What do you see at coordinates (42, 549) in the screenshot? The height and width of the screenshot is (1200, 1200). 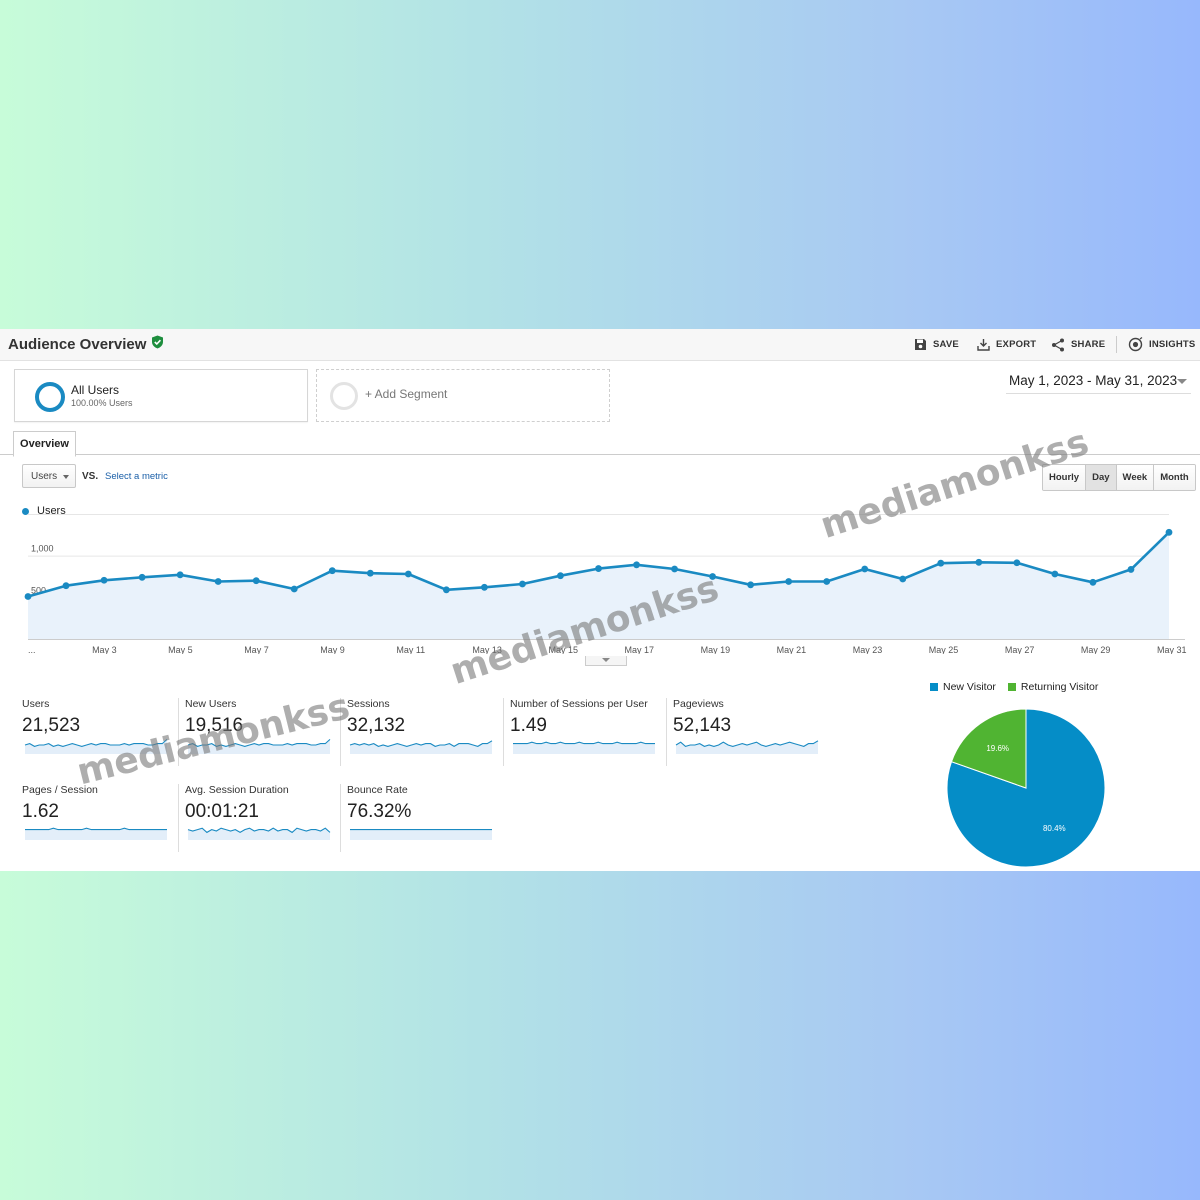 I see `y-tick-label: 1,000` at bounding box center [42, 549].